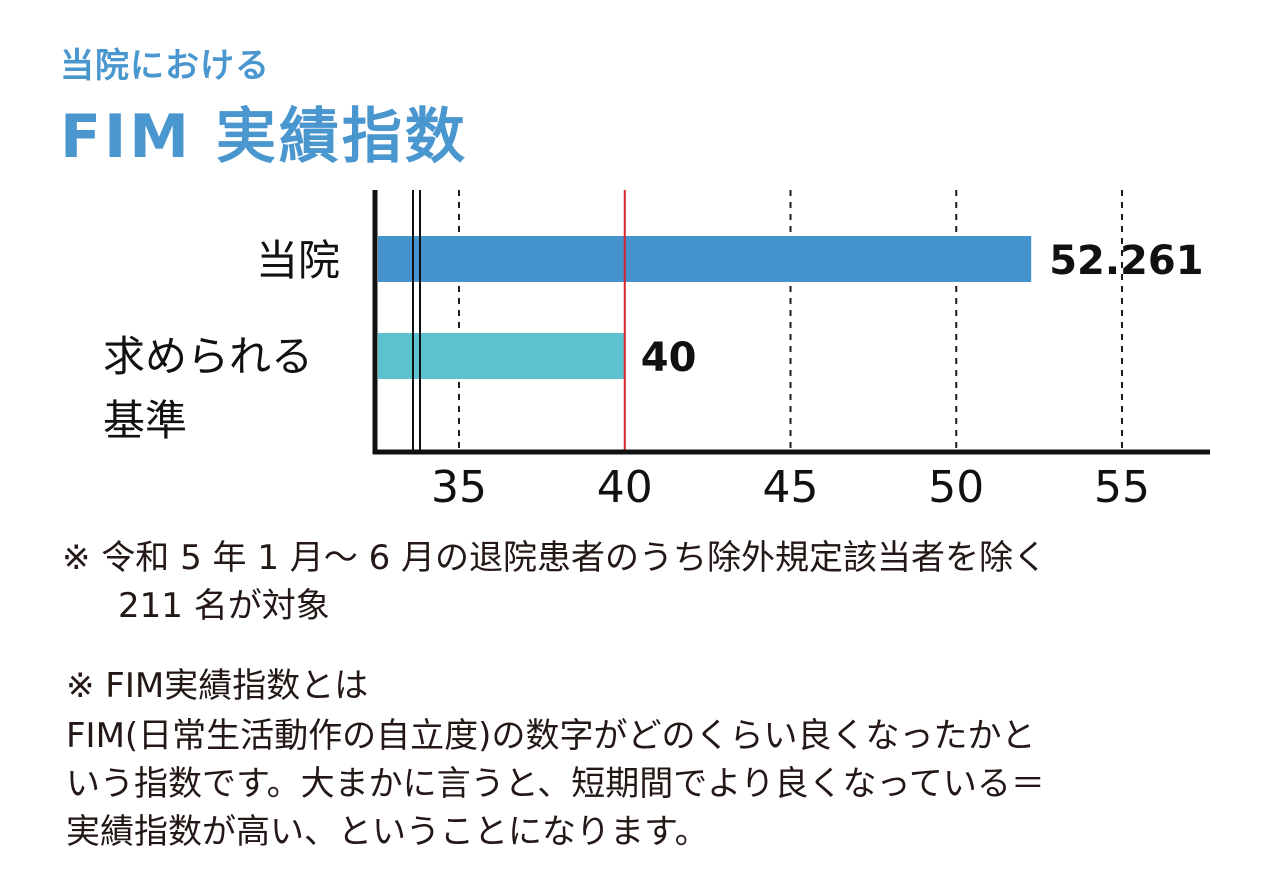 This screenshot has height=888, width=1275. What do you see at coordinates (264, 137) in the screenshot?
I see `page-title: FIM 実績指数` at bounding box center [264, 137].